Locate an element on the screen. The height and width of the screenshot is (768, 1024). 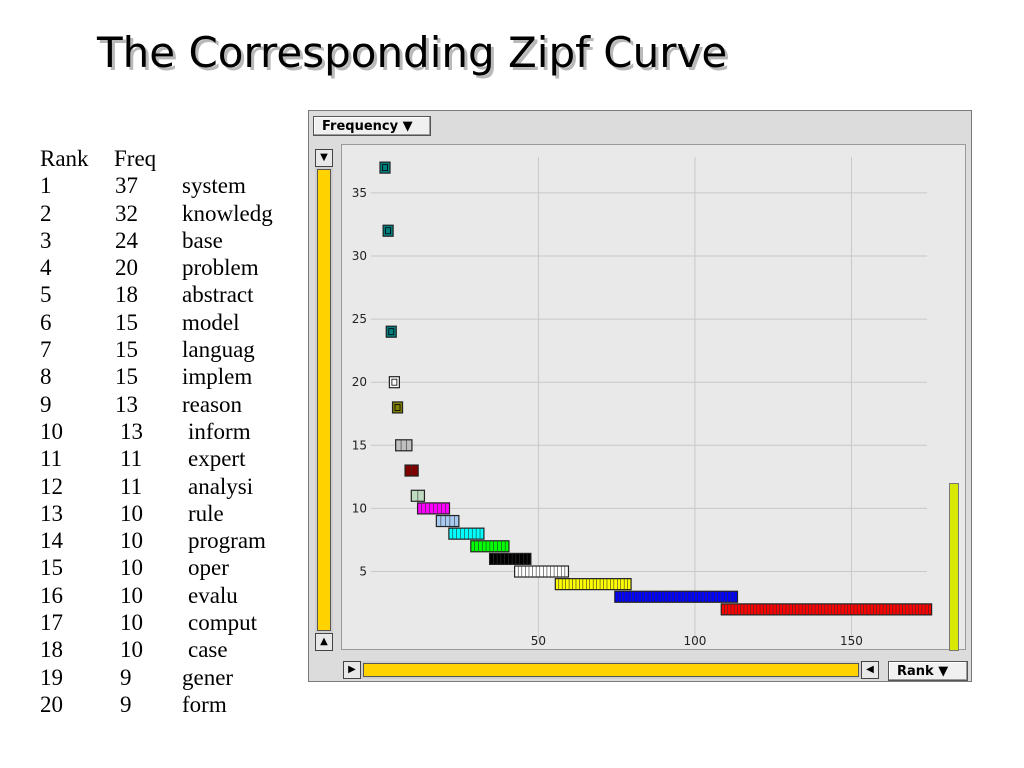
rank-cell: 6 is located at coordinates (46, 322).